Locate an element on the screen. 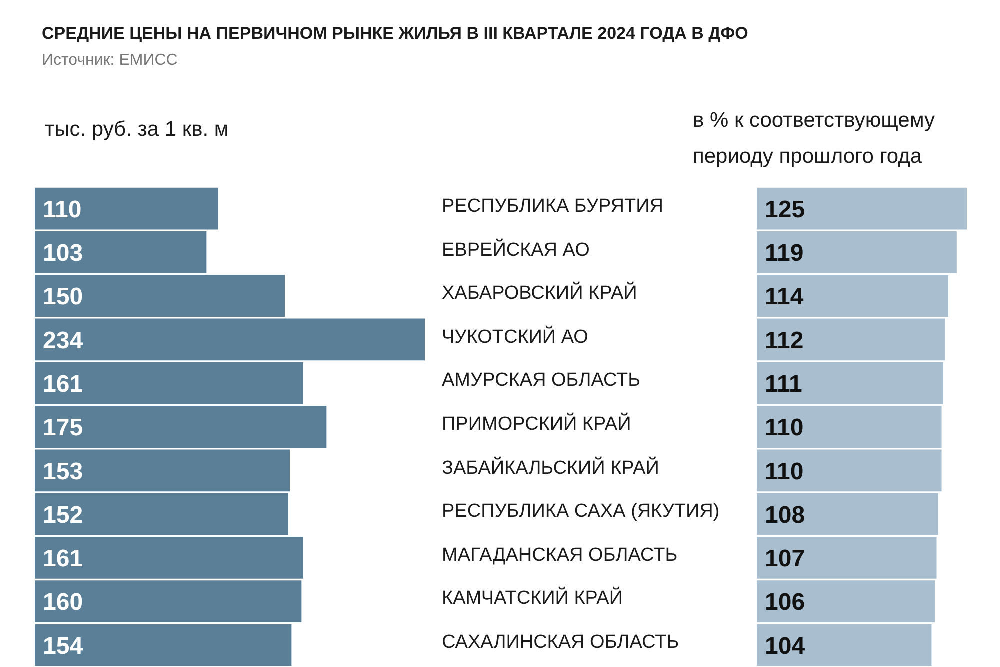 The image size is (1000, 667). data-label: 106 is located at coordinates (785, 602).